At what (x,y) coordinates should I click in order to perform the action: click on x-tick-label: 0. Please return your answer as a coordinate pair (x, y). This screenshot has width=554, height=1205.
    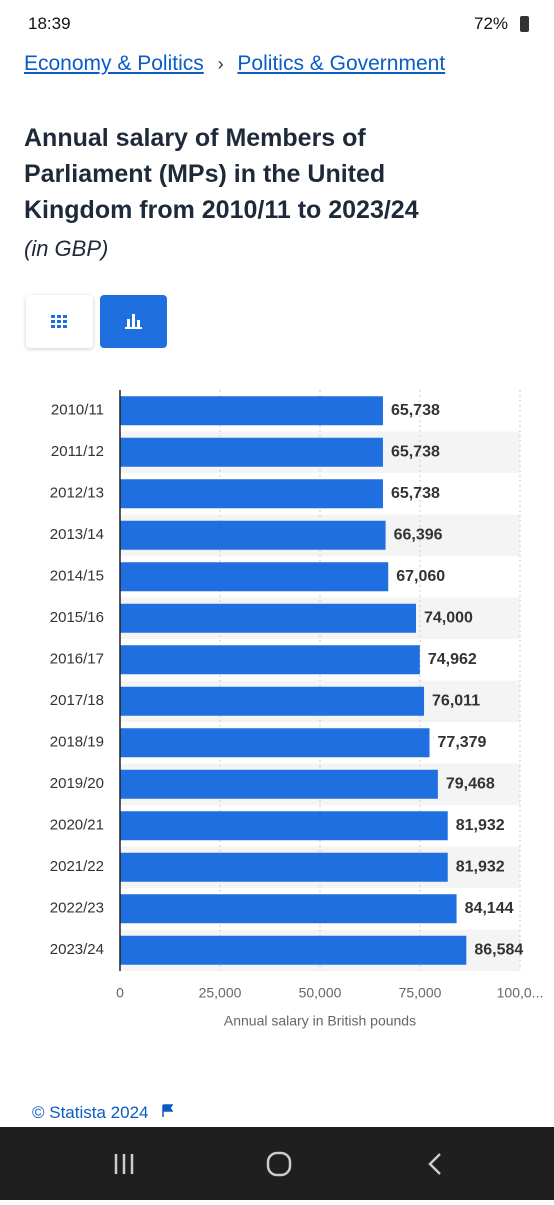
    Looking at the image, I should click on (120, 993).